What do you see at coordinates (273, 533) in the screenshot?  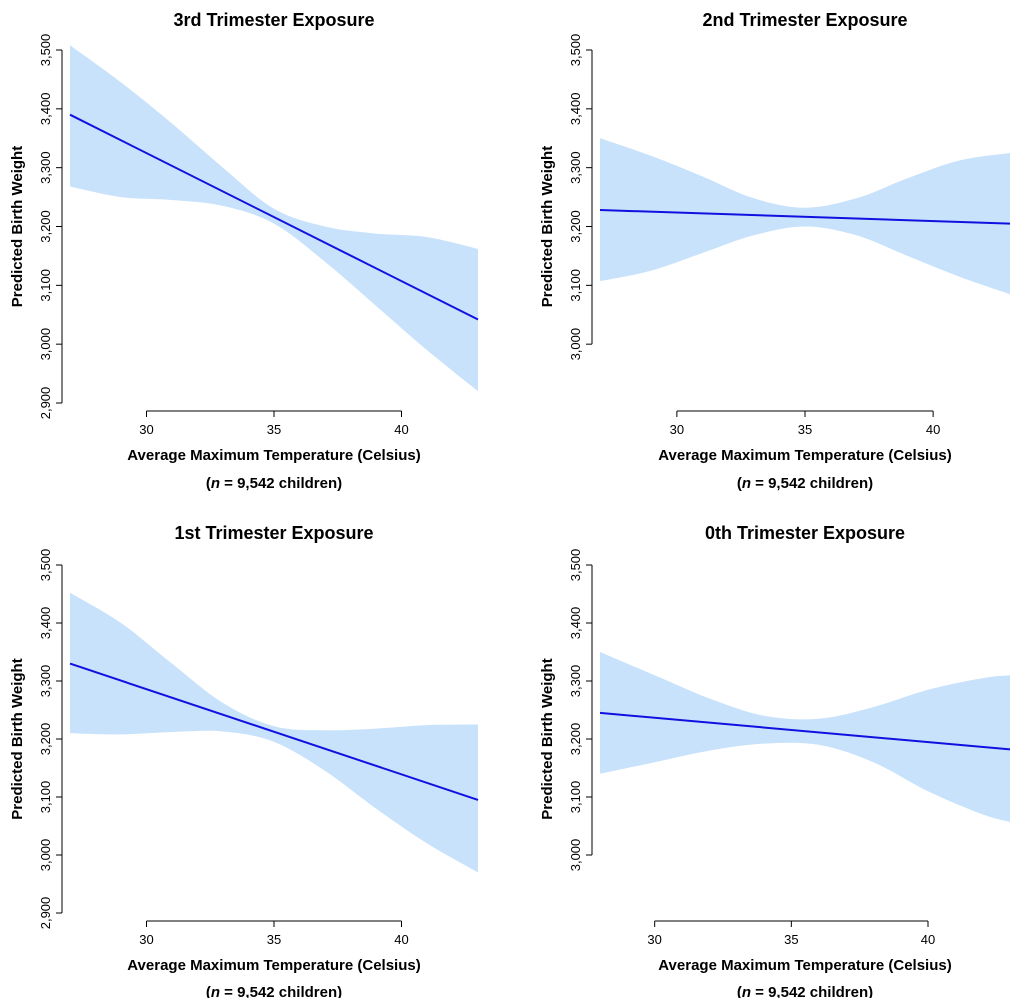 I see `chart-title: 1st Trimester Exposure` at bounding box center [273, 533].